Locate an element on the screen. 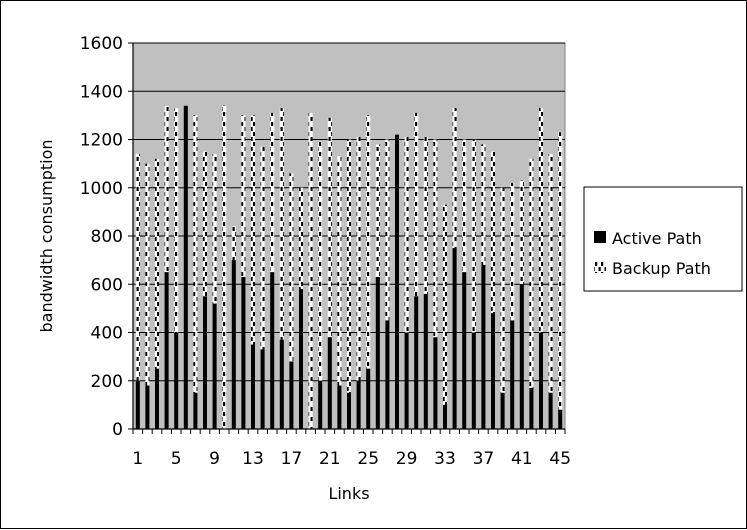 The height and width of the screenshot is (530, 747). x-tick-label-9: 9 is located at coordinates (214, 459).